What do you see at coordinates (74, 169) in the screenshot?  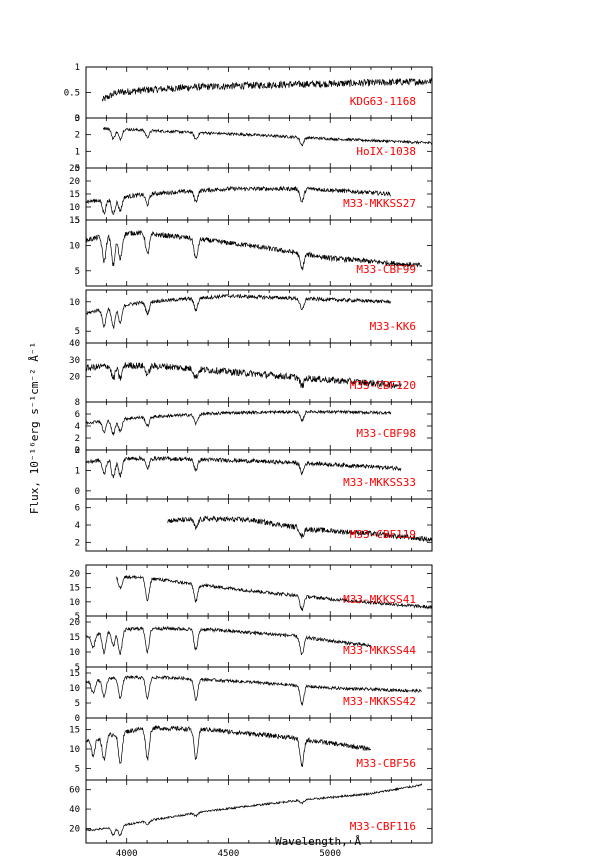 I see `y-tick-label: 25` at bounding box center [74, 169].